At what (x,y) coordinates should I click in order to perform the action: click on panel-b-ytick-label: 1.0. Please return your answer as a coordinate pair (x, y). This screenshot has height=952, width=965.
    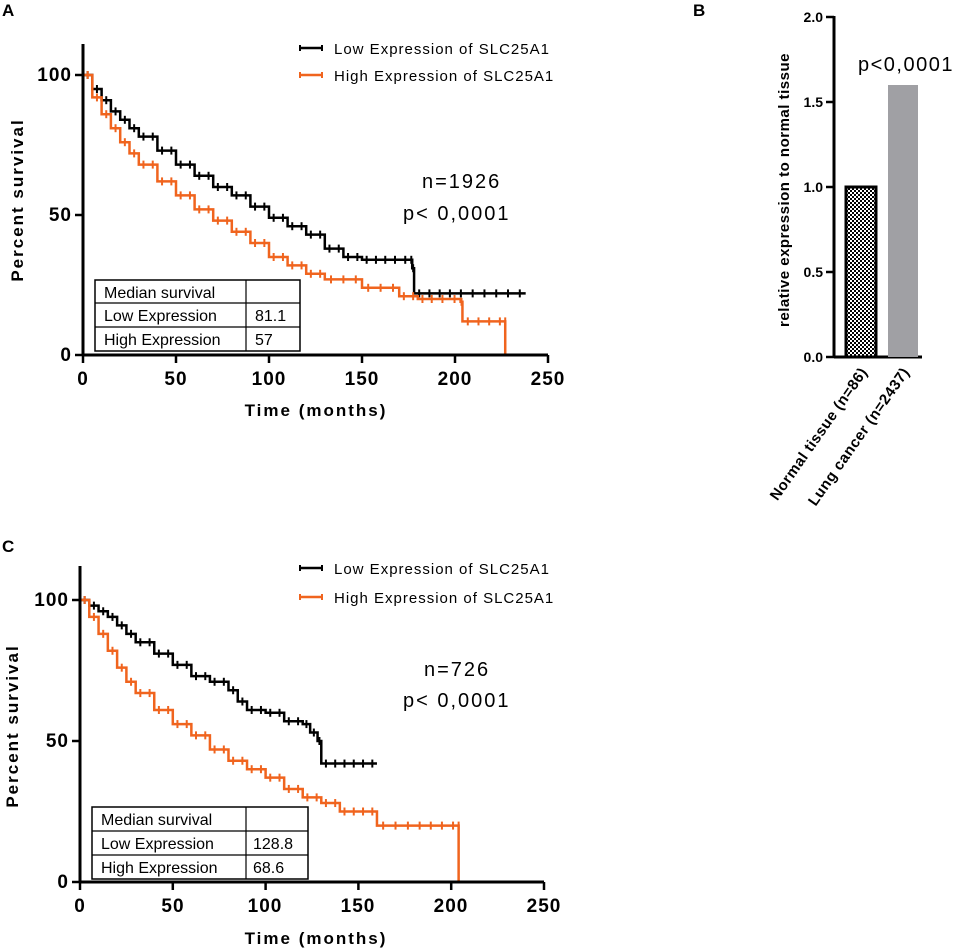
    Looking at the image, I should click on (814, 187).